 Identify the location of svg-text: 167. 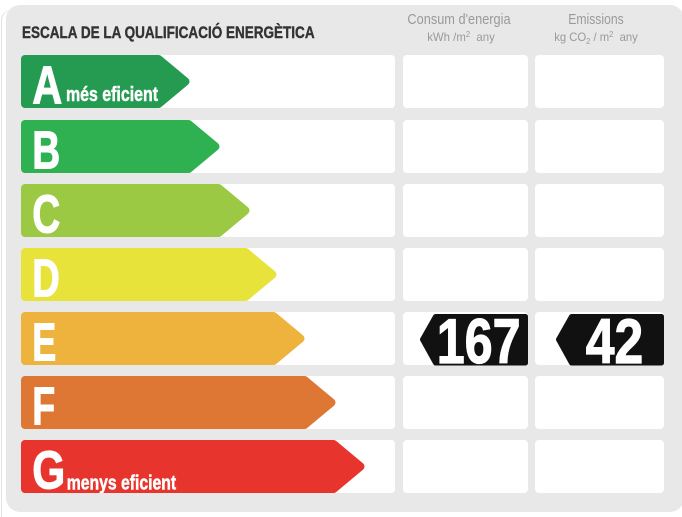
(479, 340).